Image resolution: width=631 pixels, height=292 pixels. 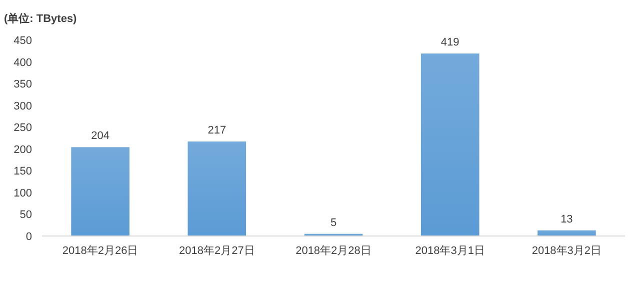 I want to click on x-tick-label: 2018年3月1日, so click(x=450, y=251).